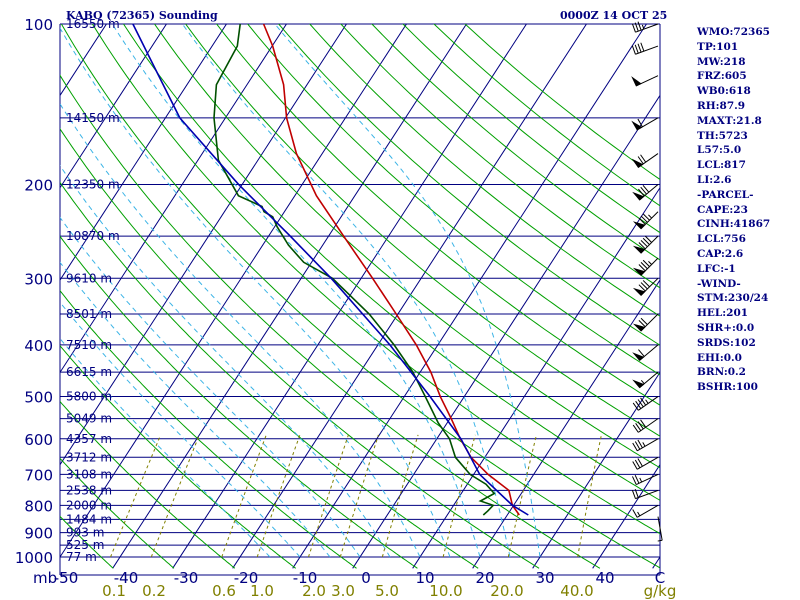 The height and width of the screenshot is (600, 800). What do you see at coordinates (89, 519) in the screenshot?
I see `height-label: 1484 m` at bounding box center [89, 519].